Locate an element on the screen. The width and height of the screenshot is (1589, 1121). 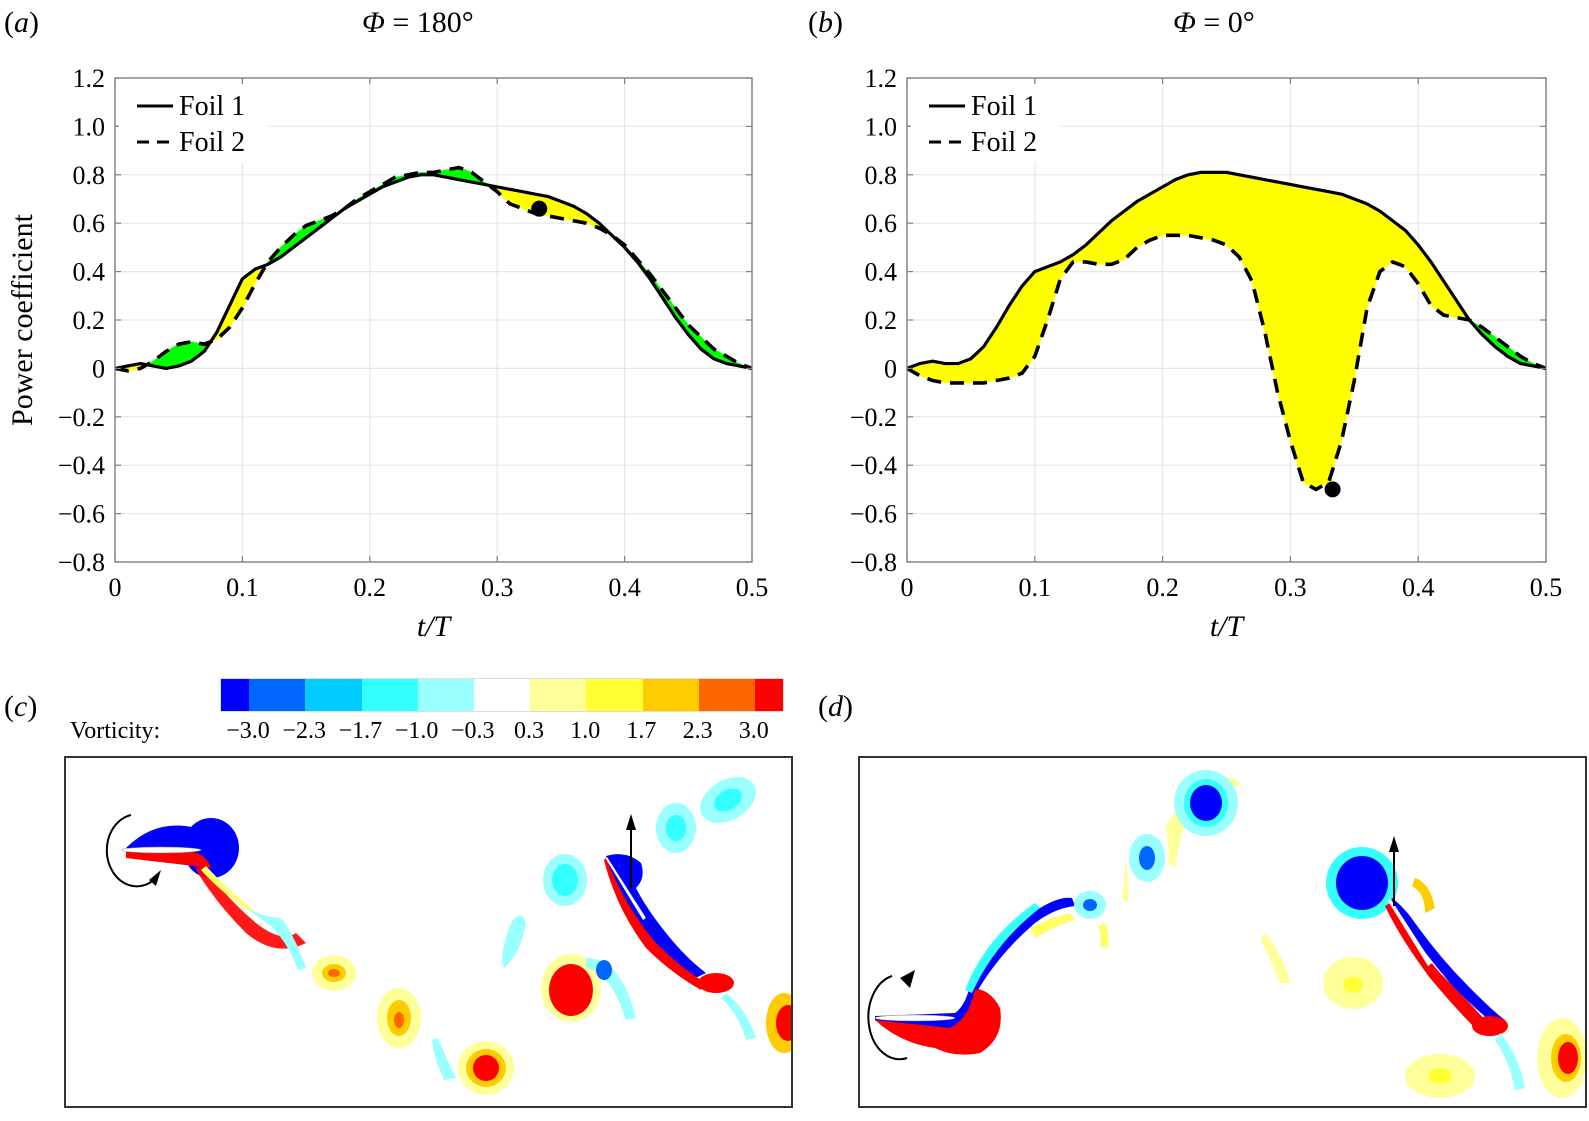
panel-label-c: (c) is located at coordinates (21, 706).